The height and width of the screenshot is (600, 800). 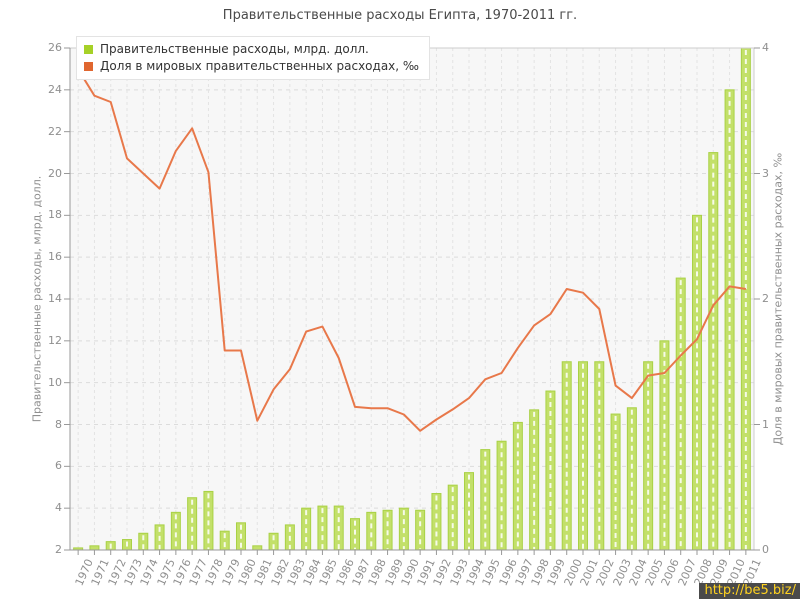 I want to click on legend-item-expenditures: Правительственные расходы, млрд. долл., so click(x=251, y=49).